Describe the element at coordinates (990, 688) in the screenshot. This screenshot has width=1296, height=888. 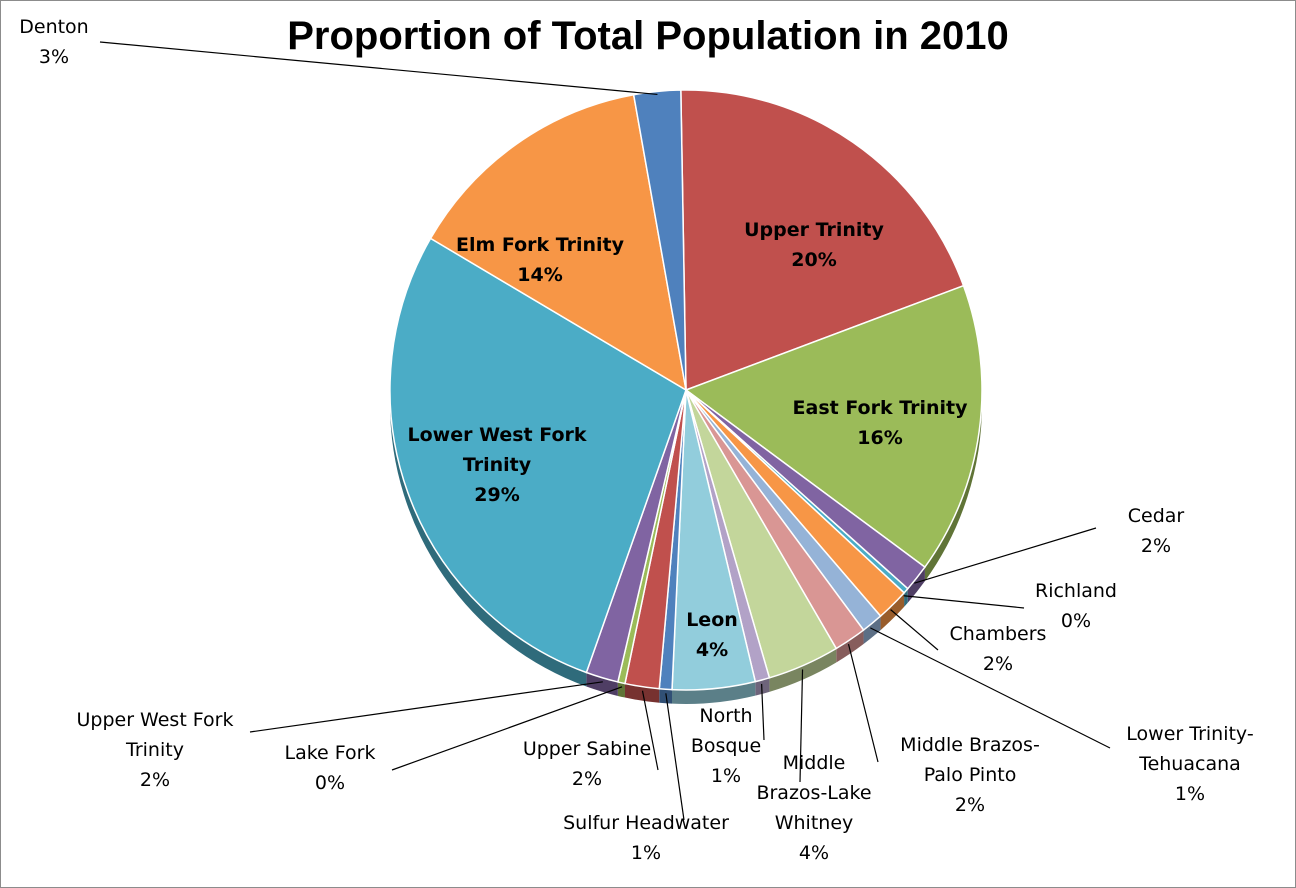
I see `leader-line-lower-trinity-tehuacana` at that location.